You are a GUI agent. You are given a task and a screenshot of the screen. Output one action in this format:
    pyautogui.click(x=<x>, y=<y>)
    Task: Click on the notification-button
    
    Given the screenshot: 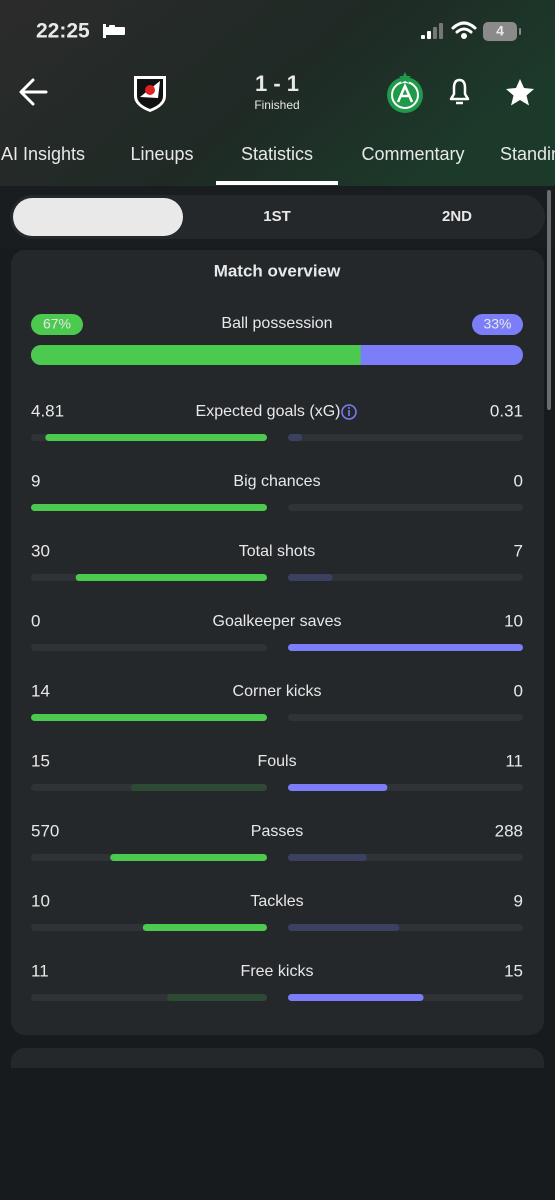 What is the action you would take?
    pyautogui.click(x=459, y=91)
    